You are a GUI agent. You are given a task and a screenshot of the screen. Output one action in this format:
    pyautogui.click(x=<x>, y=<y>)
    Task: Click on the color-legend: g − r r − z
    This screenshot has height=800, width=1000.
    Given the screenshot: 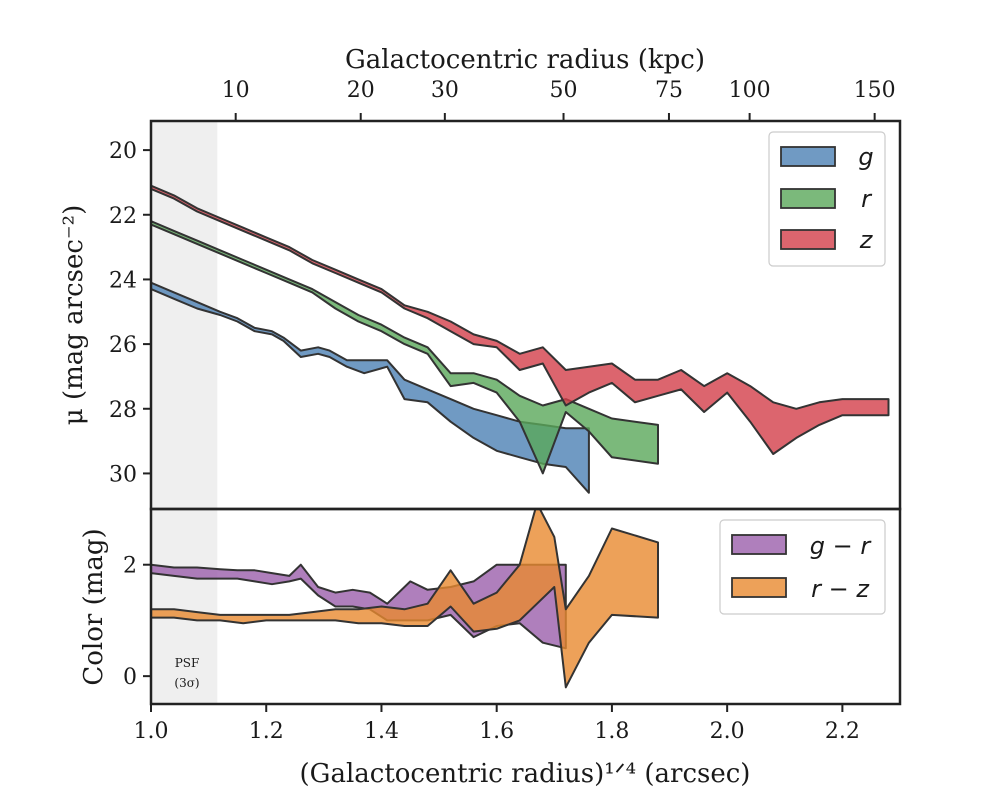 What is the action you would take?
    pyautogui.click(x=802, y=567)
    